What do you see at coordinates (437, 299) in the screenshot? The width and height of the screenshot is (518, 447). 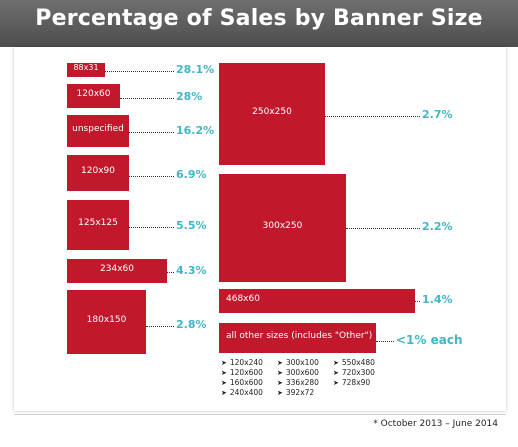 I see `value-label-468x60: 1.4%` at bounding box center [437, 299].